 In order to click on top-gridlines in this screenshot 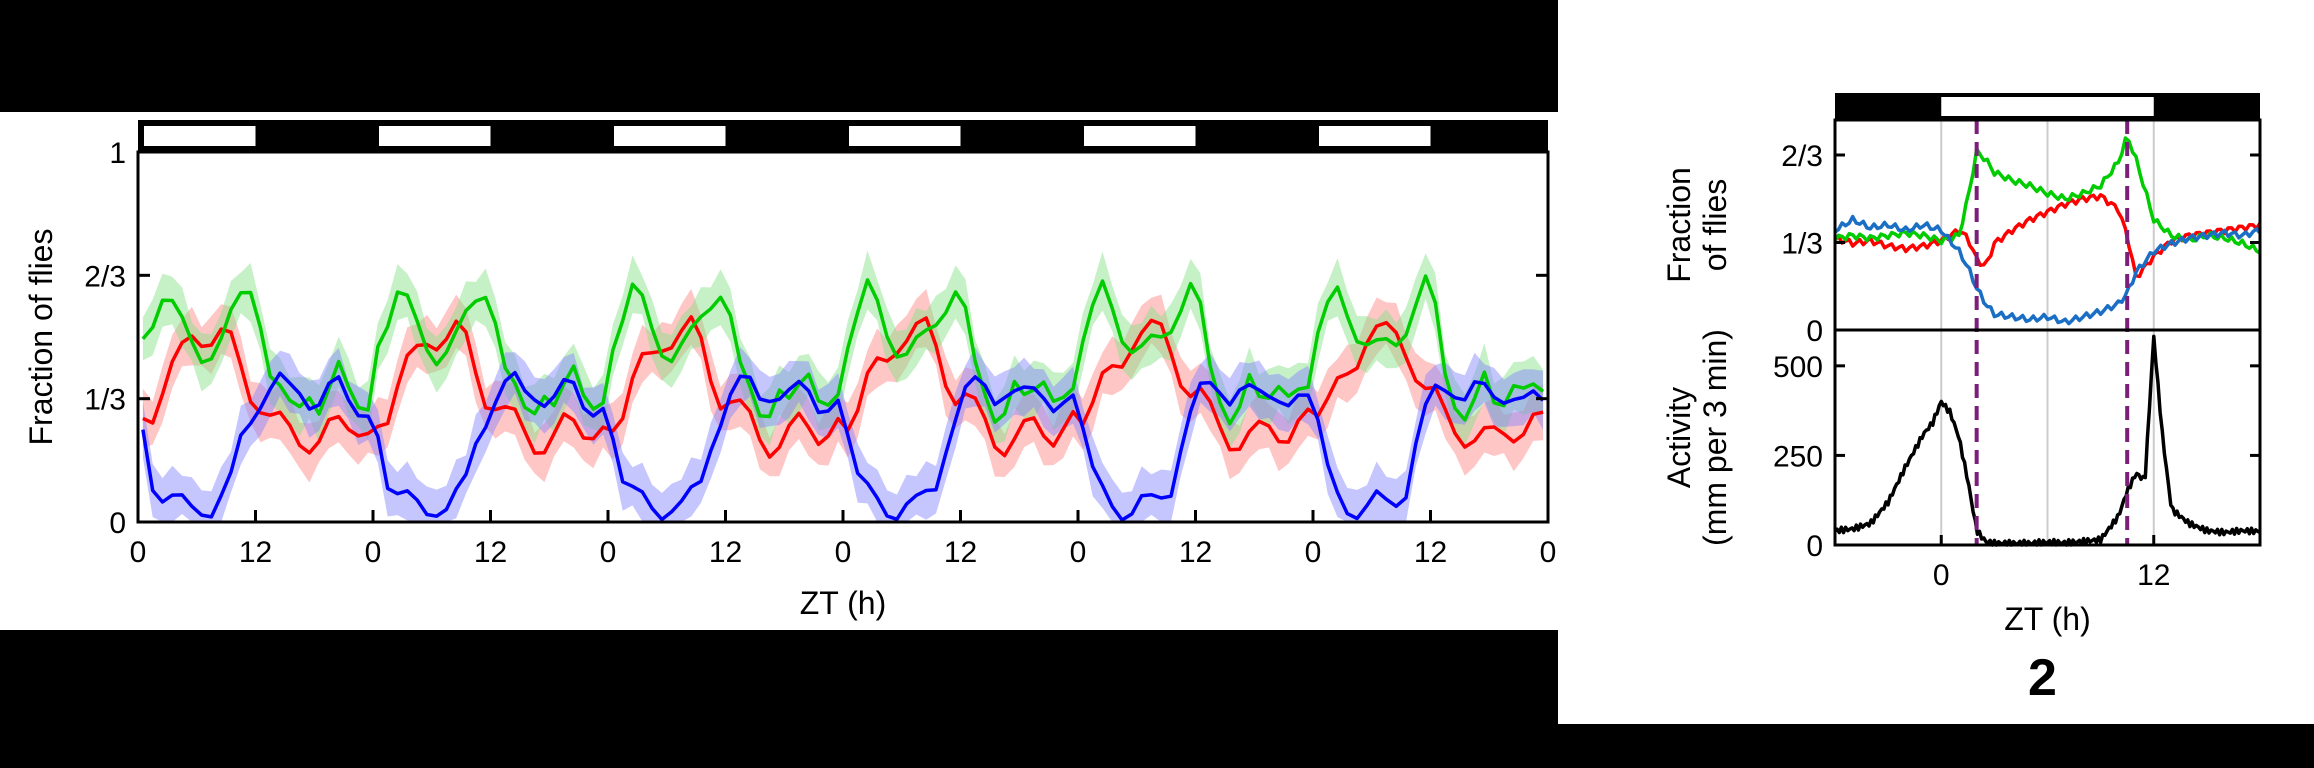, I will do `click(2047, 225)`.